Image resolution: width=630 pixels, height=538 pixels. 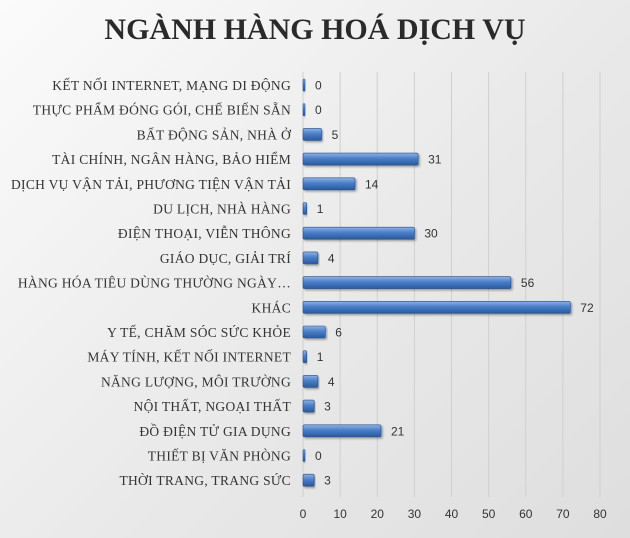 What do you see at coordinates (435, 160) in the screenshot?
I see `data-label: 31` at bounding box center [435, 160].